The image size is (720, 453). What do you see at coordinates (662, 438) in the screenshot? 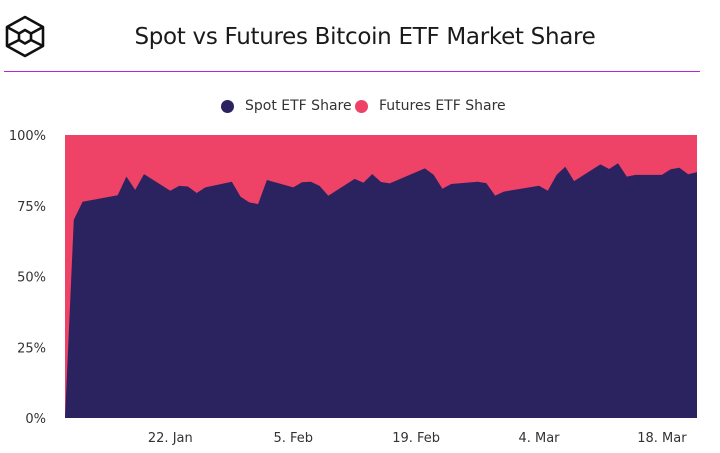
I see `x-tick-label: 18. Mar` at bounding box center [662, 438].